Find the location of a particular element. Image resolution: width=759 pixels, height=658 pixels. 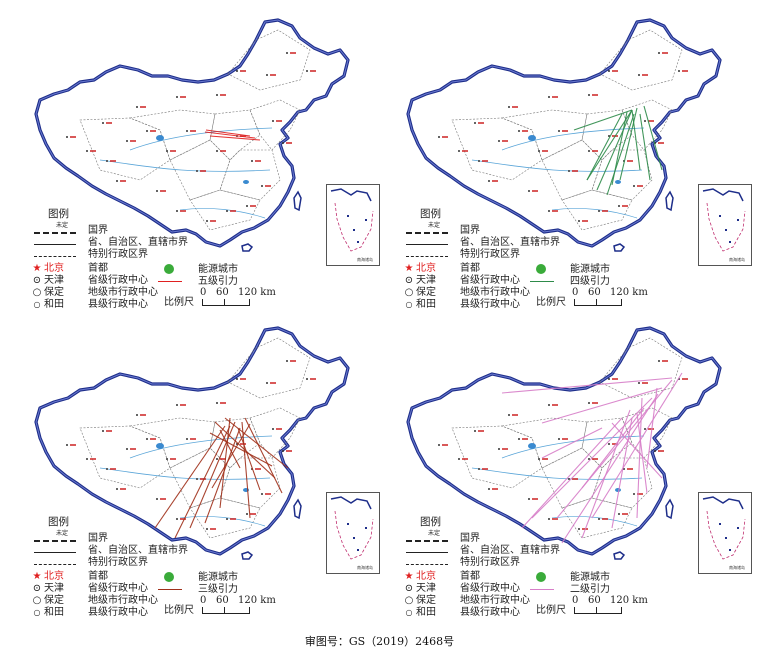

south-china-sea-inset: 南海诸岛 is located at coordinates (725, 225).